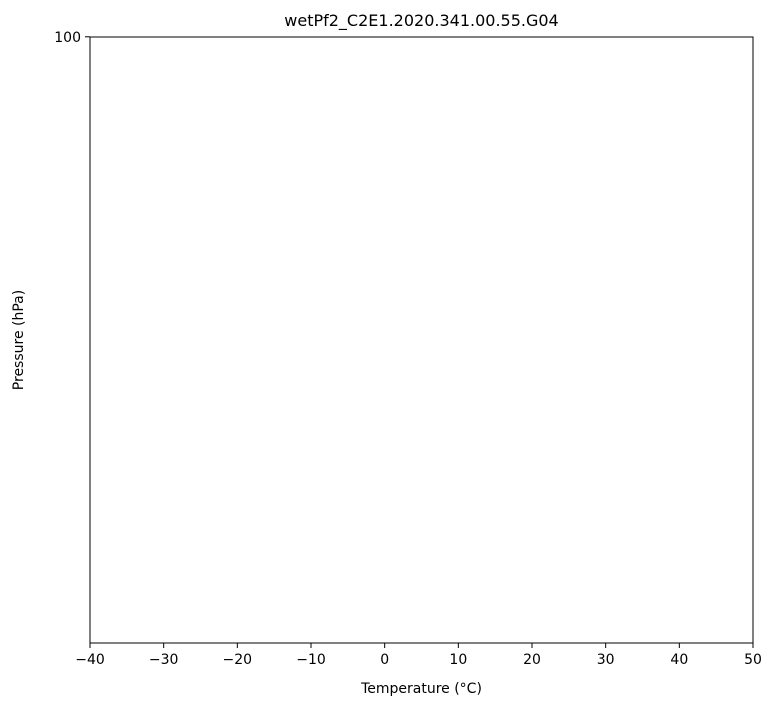 This screenshot has height=708, width=775. I want to click on chart-title: wetPf2_C2E1.2020.341.00.55.G04, so click(421, 21).